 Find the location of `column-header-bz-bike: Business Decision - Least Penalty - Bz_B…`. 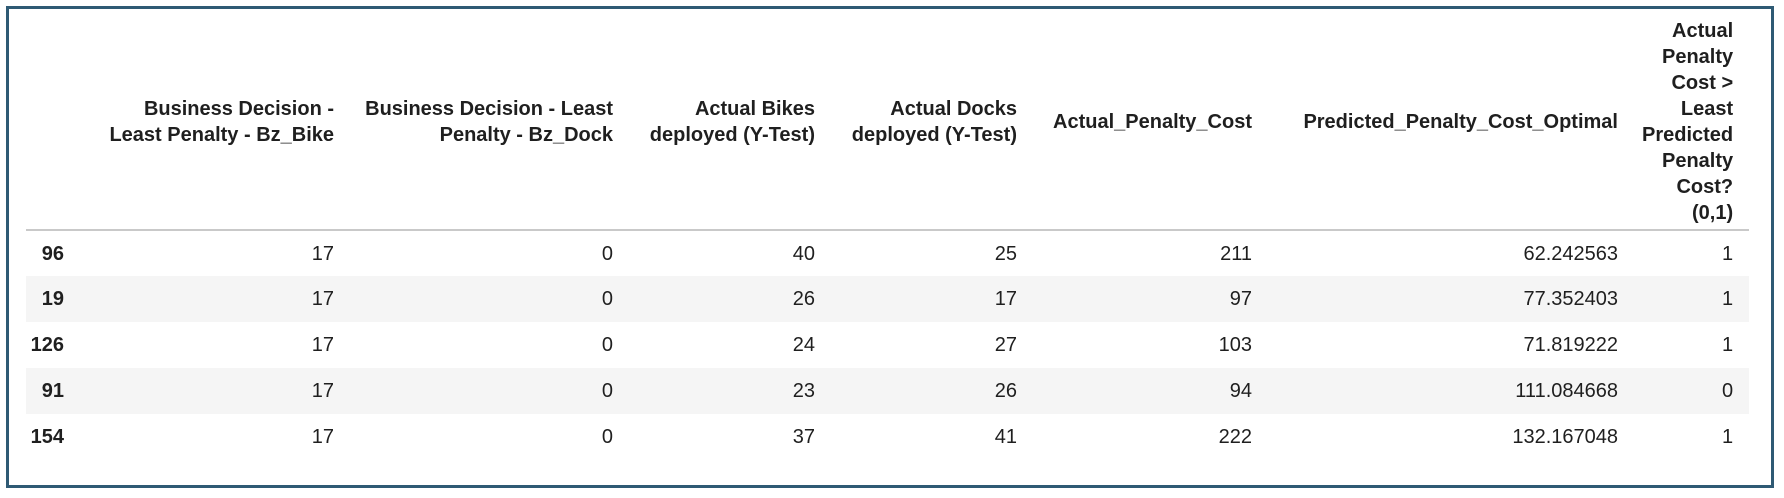

column-header-bz-bike: Business Decision - Least Penalty - Bz_B… is located at coordinates (215, 123).